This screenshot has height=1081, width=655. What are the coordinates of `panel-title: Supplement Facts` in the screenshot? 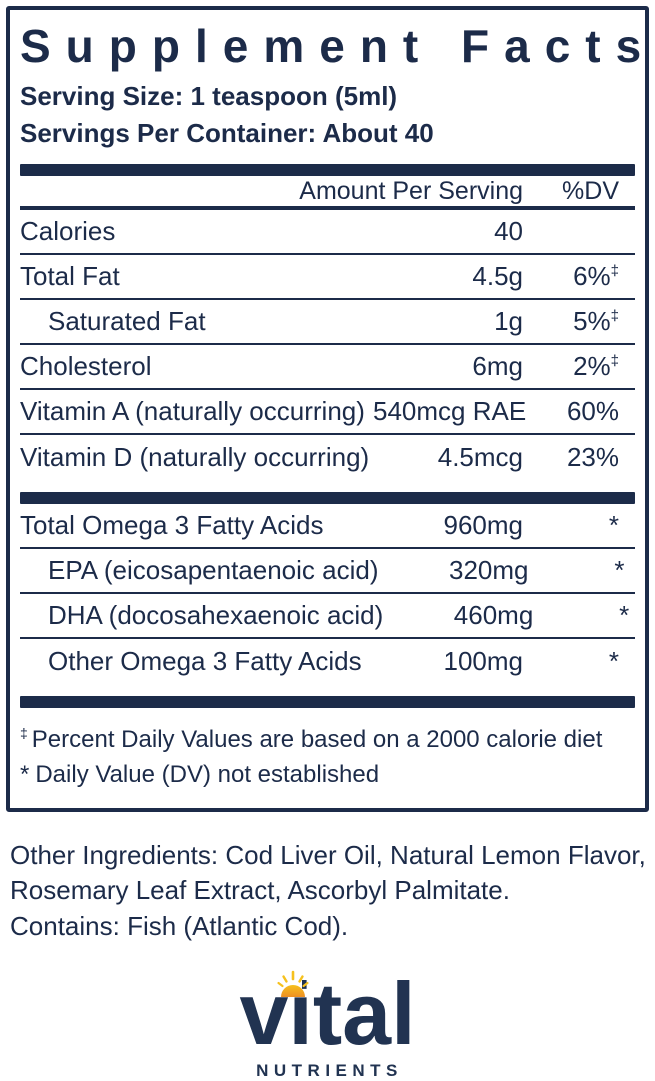 It's located at (337, 46).